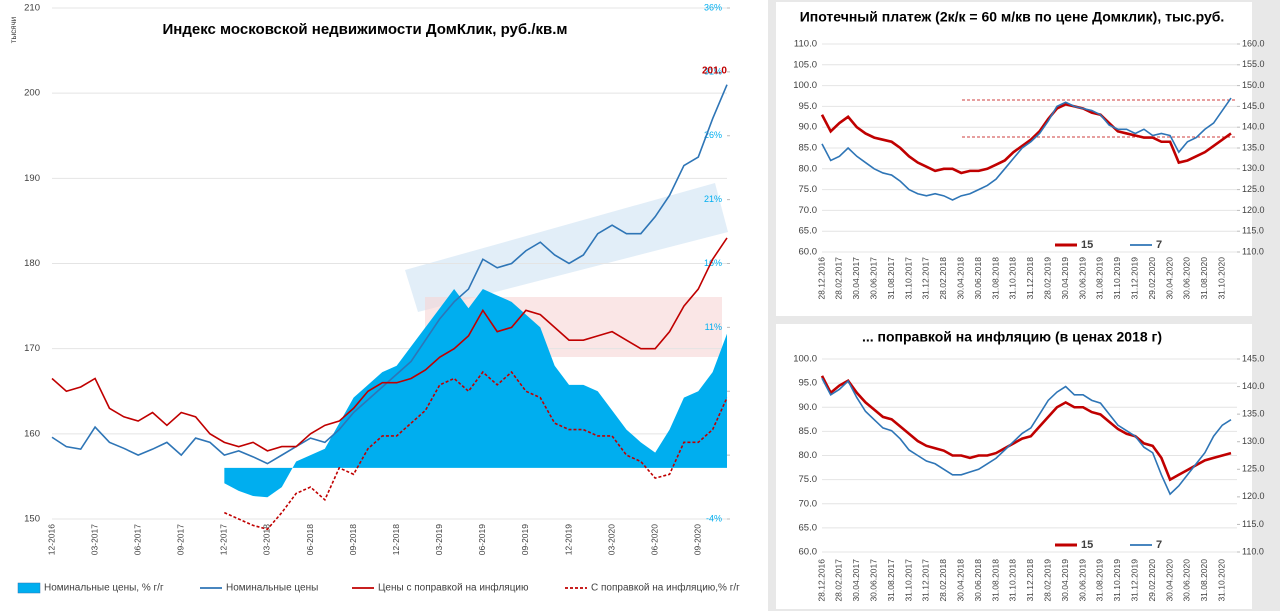 The image size is (1280, 611). Describe the element at coordinates (808, 106) in the screenshot. I see `y-tick-label: 95.0` at that location.